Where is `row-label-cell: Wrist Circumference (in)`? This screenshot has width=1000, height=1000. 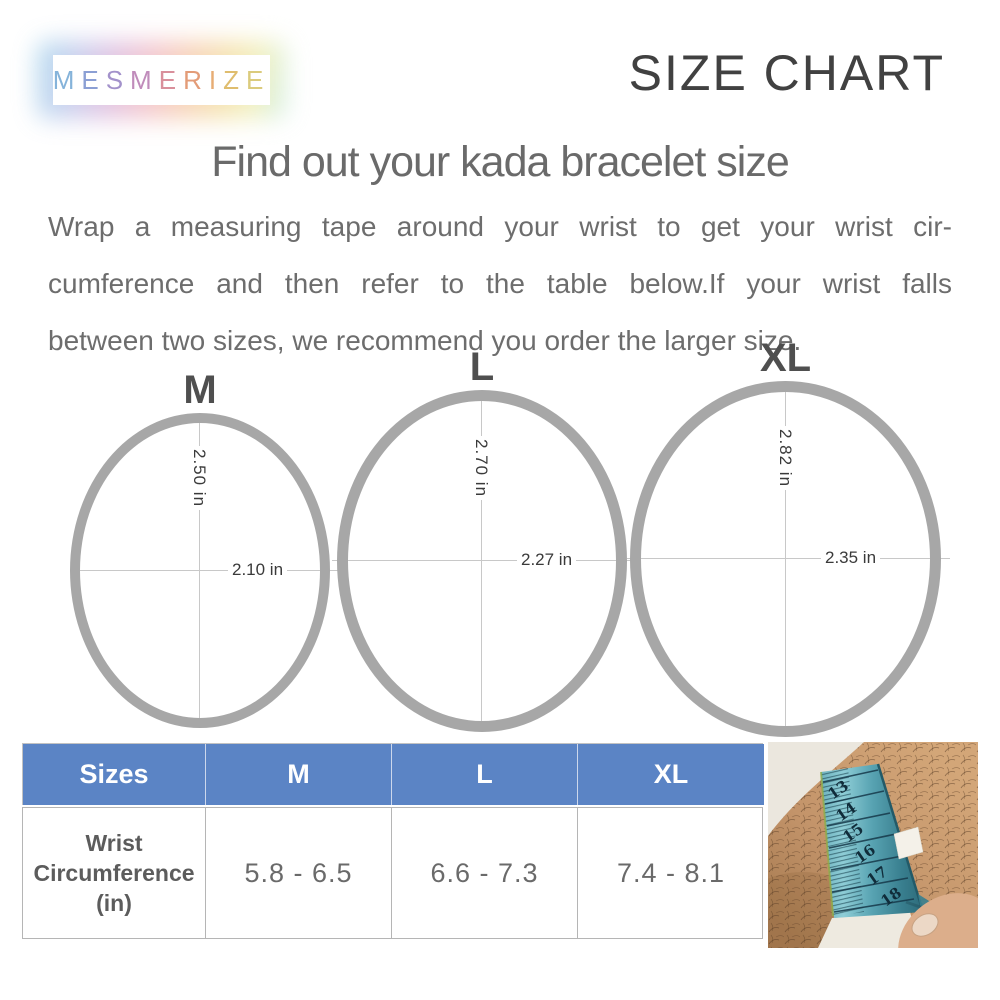
row-label-cell: Wrist Circumference (in) is located at coordinates (114, 873).